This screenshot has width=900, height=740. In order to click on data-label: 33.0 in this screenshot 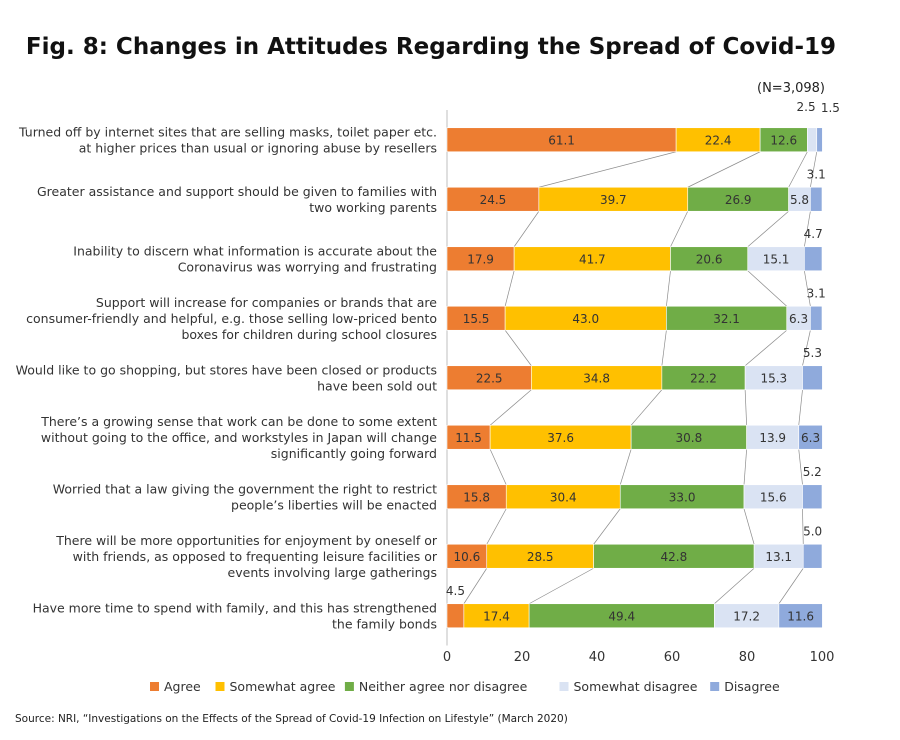, I will do `click(682, 497)`.